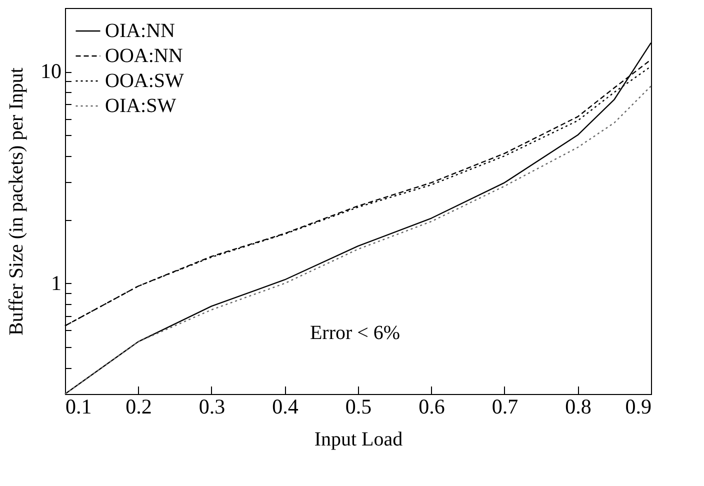  I want to click on x-tick-label: 0.1, so click(79, 406).